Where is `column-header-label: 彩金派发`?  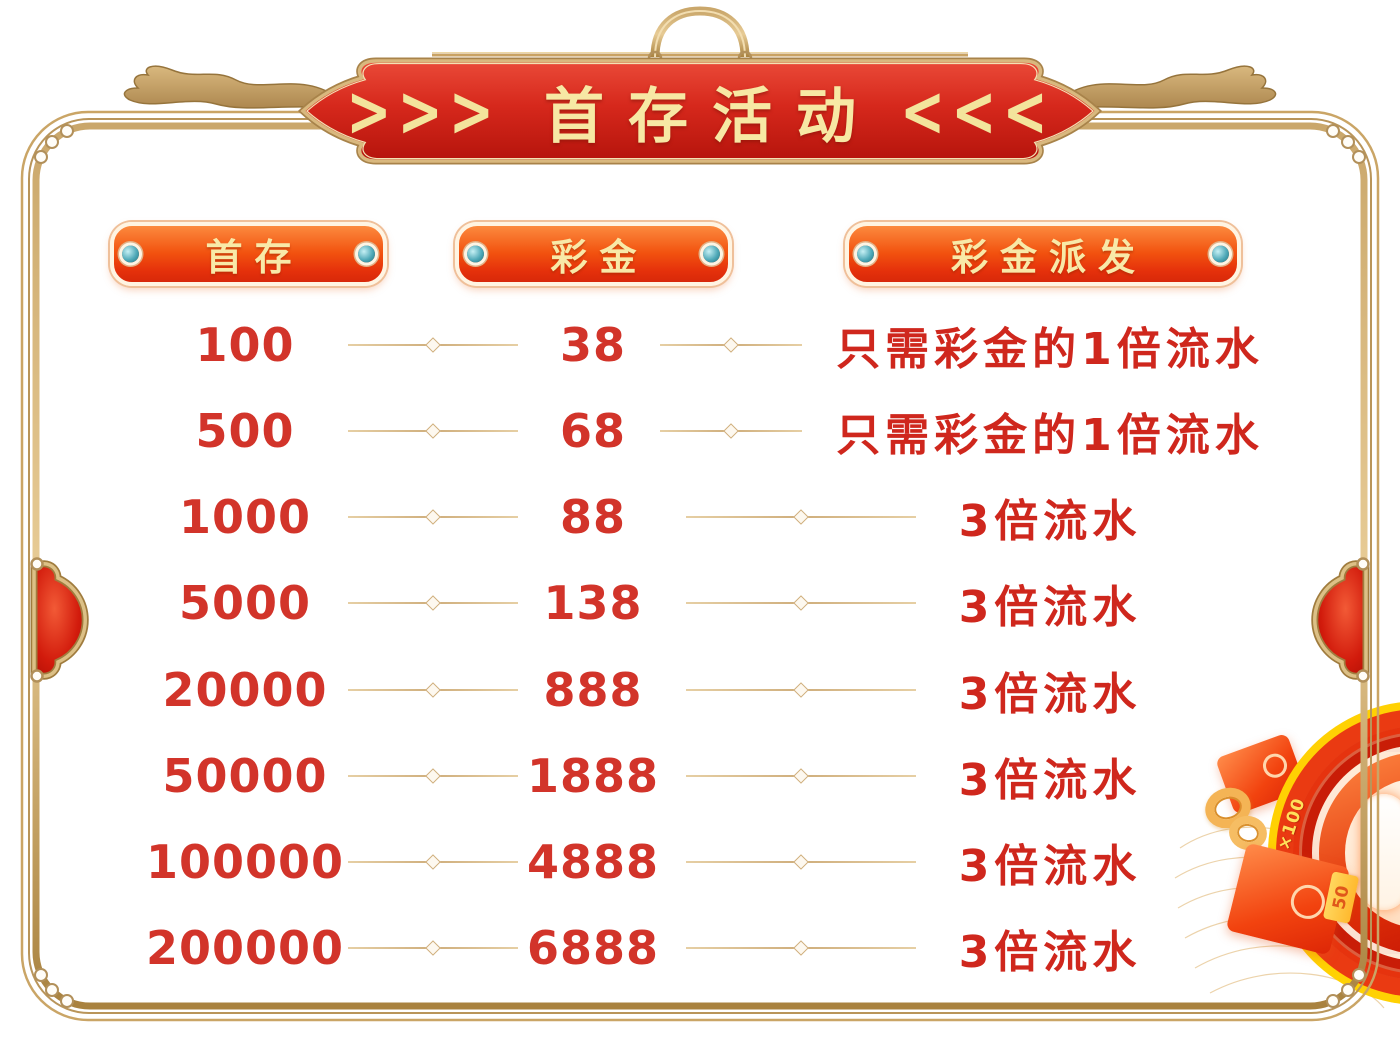
column-header-label: 彩金派发 is located at coordinates (1049, 257).